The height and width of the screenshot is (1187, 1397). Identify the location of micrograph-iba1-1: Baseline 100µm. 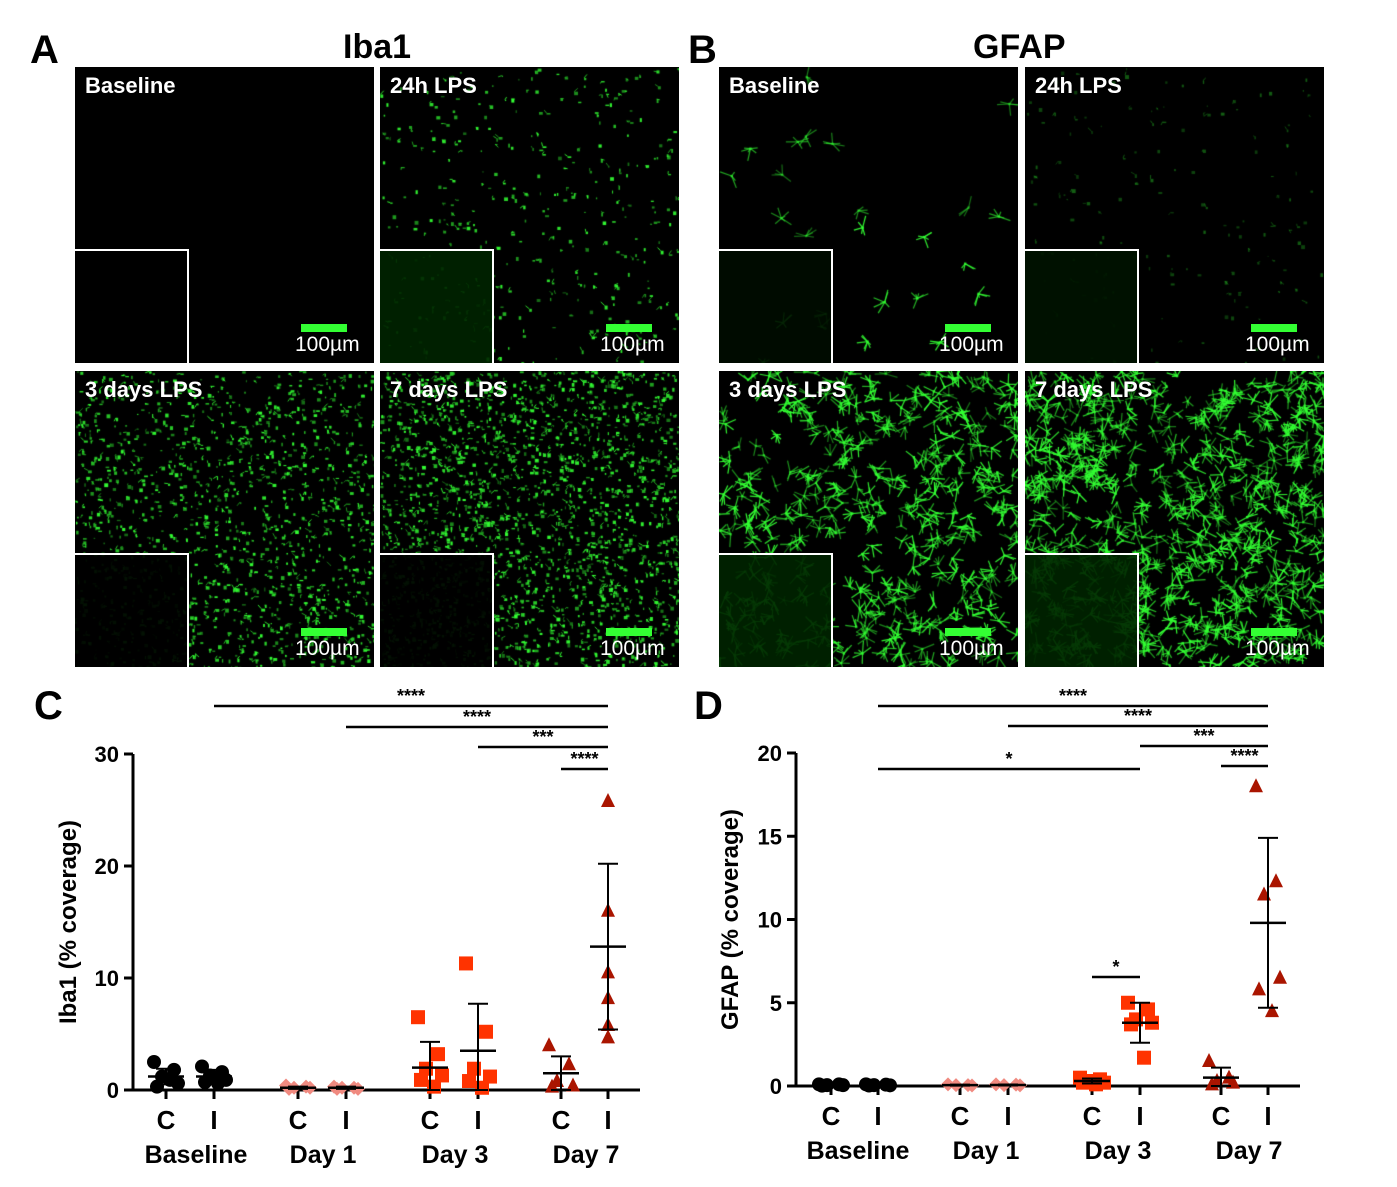
(224, 215).